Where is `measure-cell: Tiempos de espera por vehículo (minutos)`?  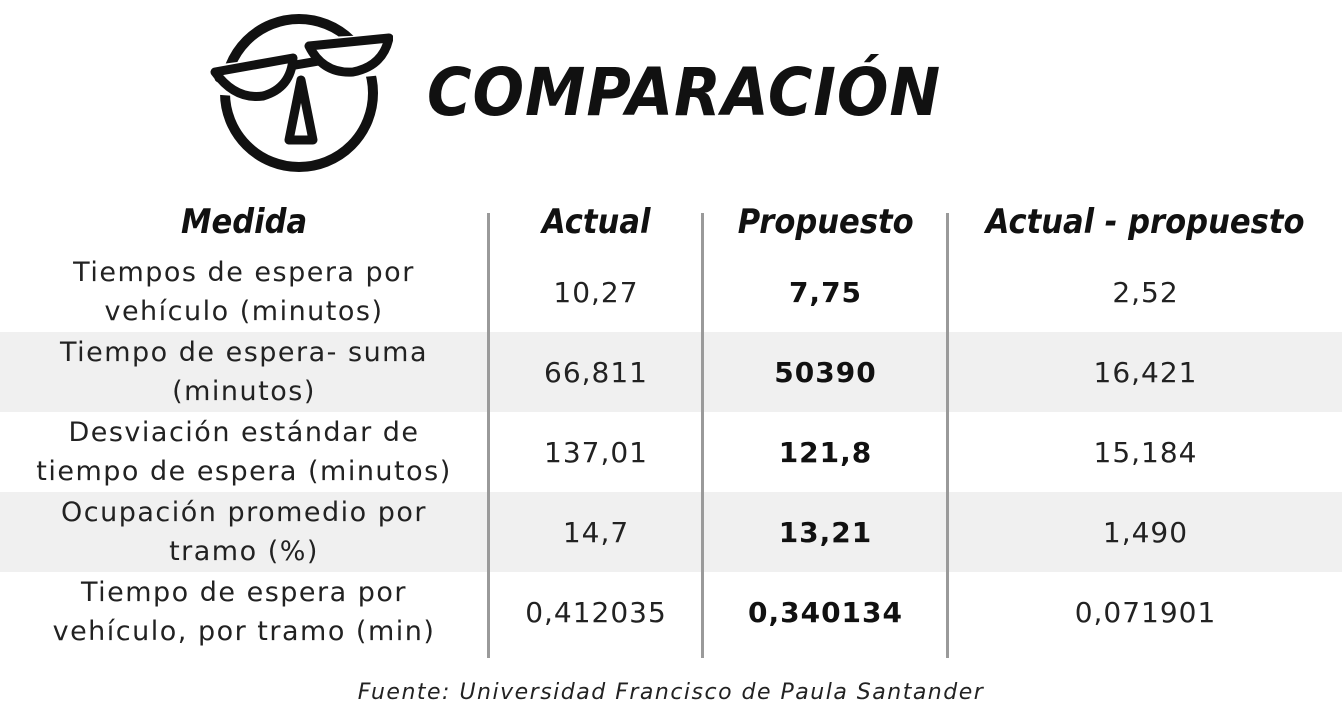 measure-cell: Tiempos de espera por vehículo (minutos) is located at coordinates (244, 292).